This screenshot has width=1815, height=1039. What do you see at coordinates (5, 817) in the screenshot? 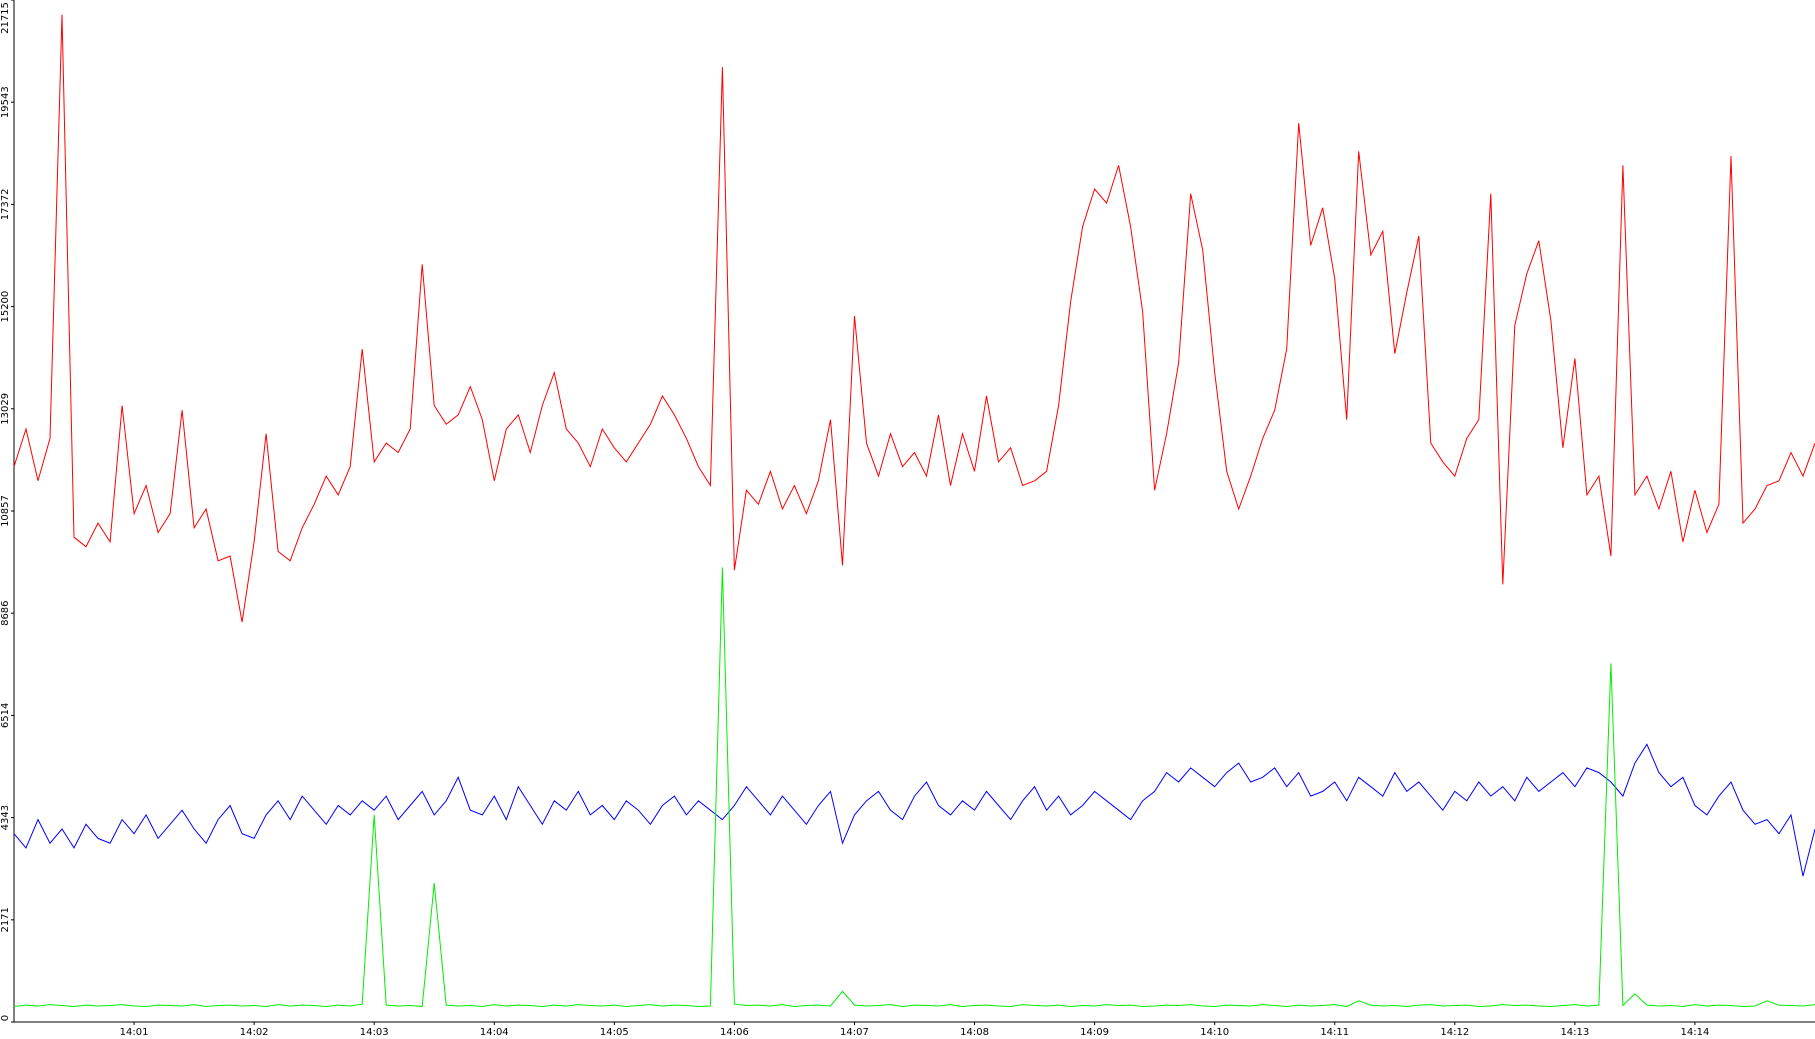
I see `y-tick-label: 4343` at bounding box center [5, 817].